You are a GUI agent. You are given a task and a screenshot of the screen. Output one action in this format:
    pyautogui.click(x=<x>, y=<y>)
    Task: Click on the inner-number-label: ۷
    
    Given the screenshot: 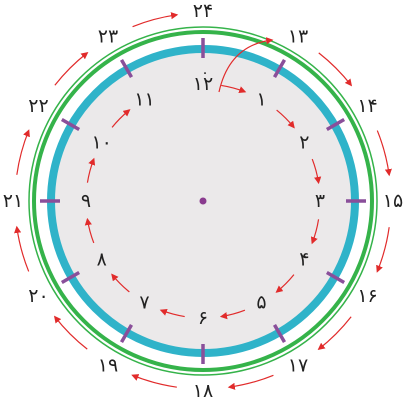 What is the action you would take?
    pyautogui.click(x=144, y=302)
    